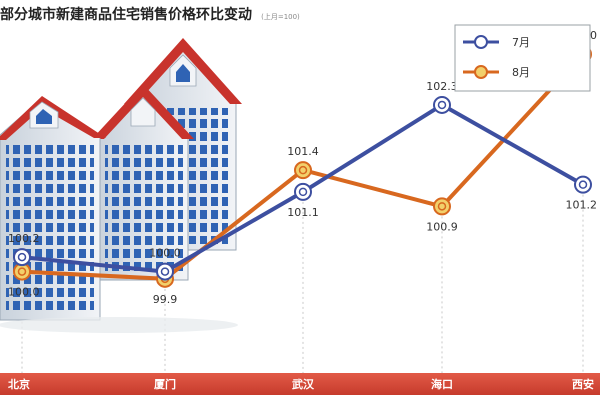 This screenshot has width=600, height=400. What do you see at coordinates (165, 384) in the screenshot?
I see `x-tick-label: 厦门` at bounding box center [165, 384].